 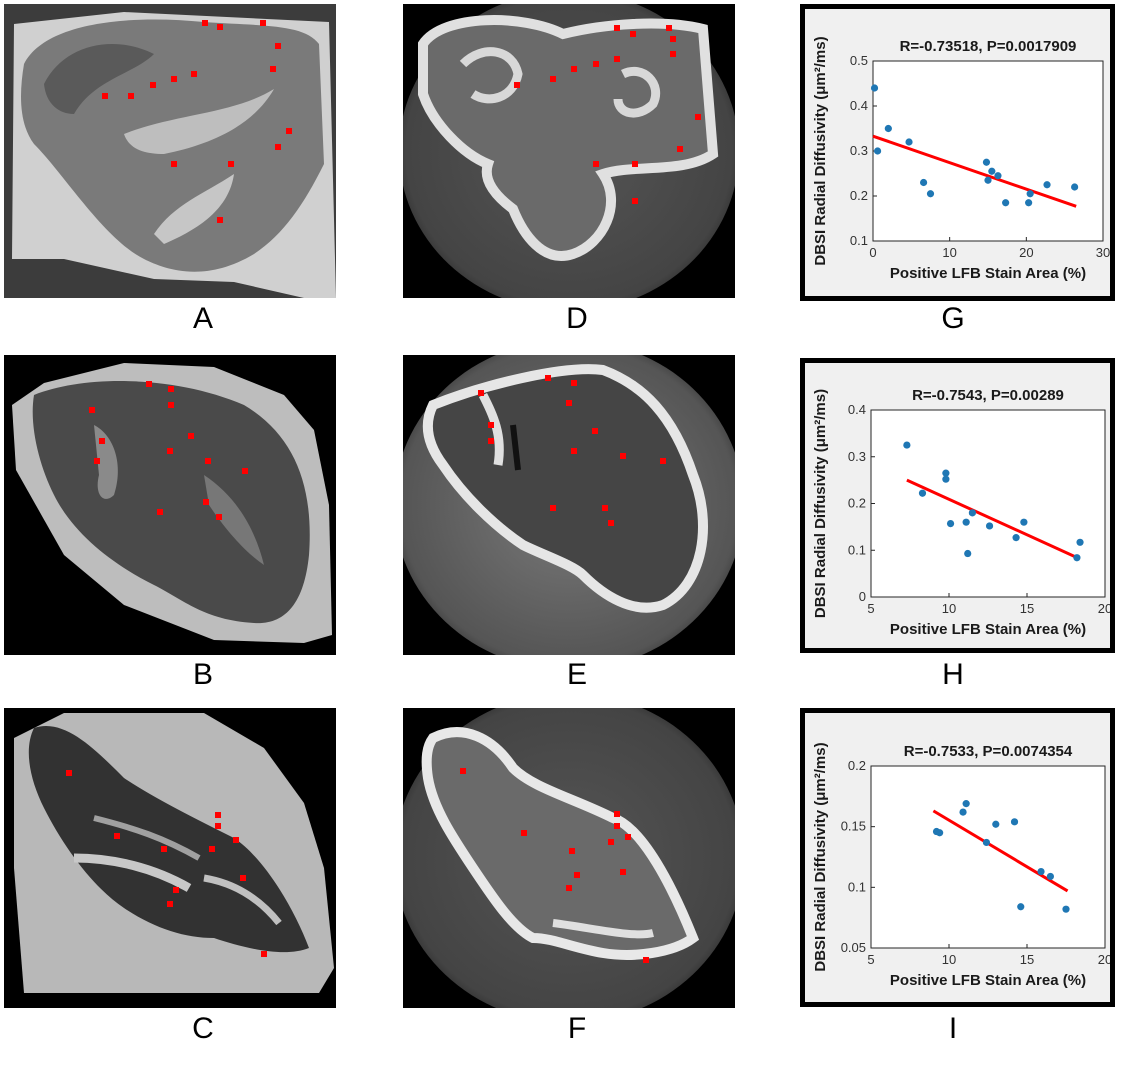 I want to click on y-tick-label: 0, so click(x=862, y=596).